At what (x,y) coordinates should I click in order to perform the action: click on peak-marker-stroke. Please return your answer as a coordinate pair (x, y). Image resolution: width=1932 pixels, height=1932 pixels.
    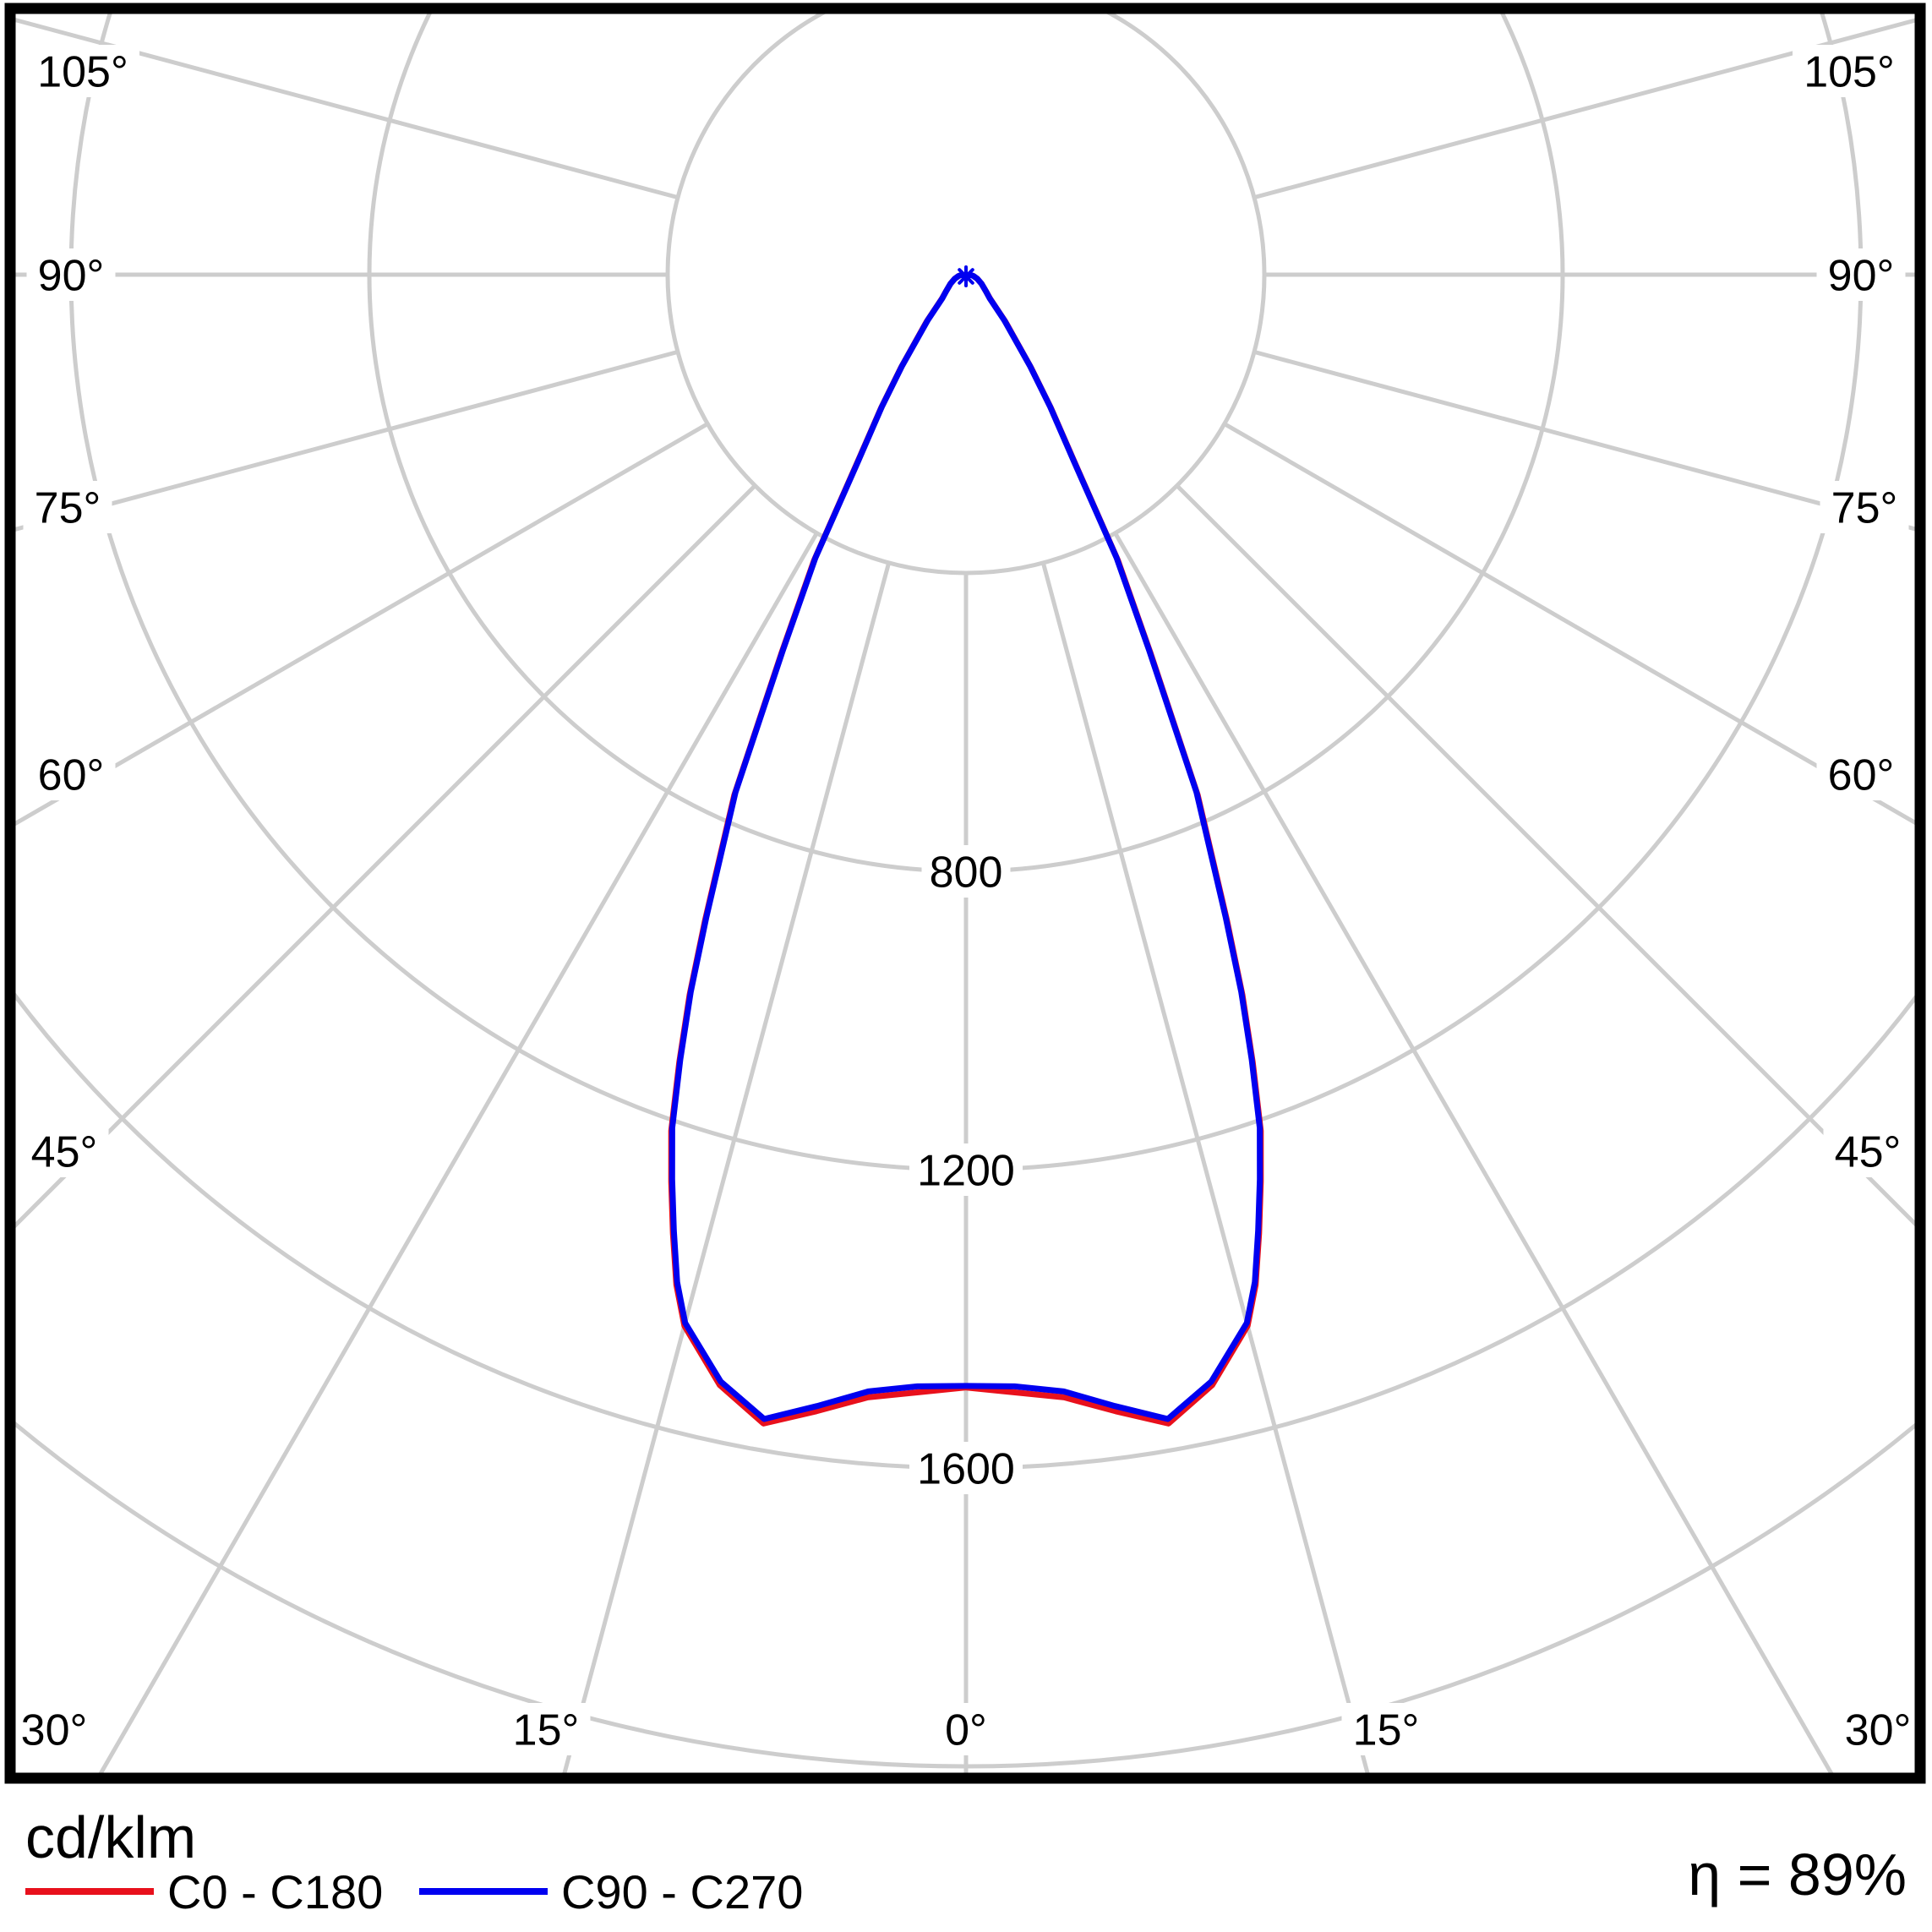
    Looking at the image, I should click on (966, 276).